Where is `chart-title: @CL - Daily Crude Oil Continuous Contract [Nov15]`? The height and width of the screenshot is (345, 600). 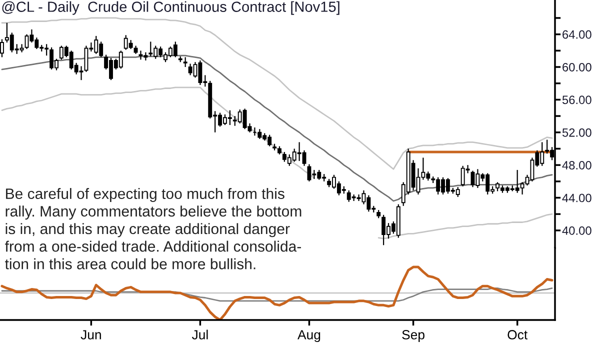 chart-title: @CL - Daily Crude Oil Continuous Contract [Nov15] is located at coordinates (171, 8).